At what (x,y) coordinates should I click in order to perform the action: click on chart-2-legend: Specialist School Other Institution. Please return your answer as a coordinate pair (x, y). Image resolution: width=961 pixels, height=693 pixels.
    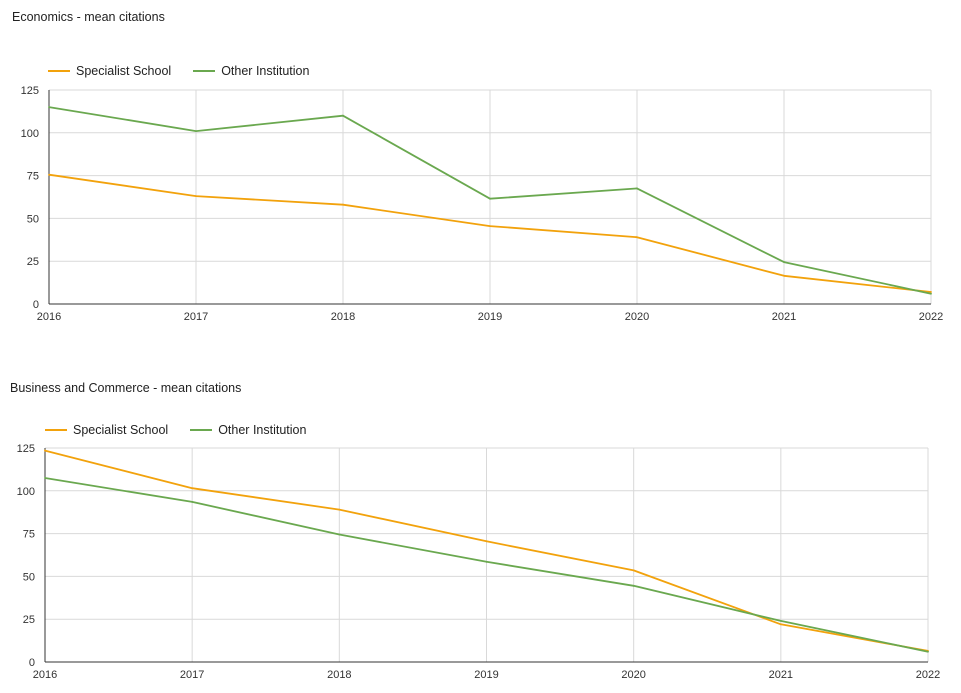
    Looking at the image, I should click on (186, 430).